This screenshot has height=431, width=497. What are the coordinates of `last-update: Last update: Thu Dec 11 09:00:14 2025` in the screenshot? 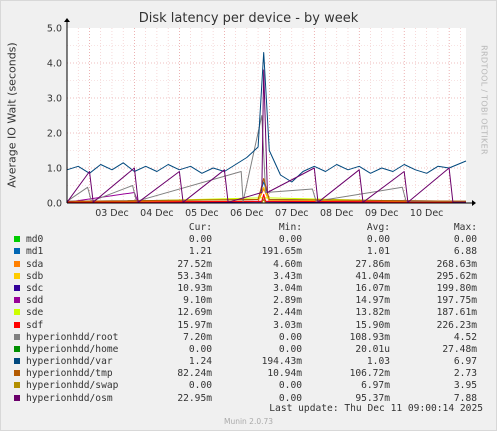 It's located at (376, 408).